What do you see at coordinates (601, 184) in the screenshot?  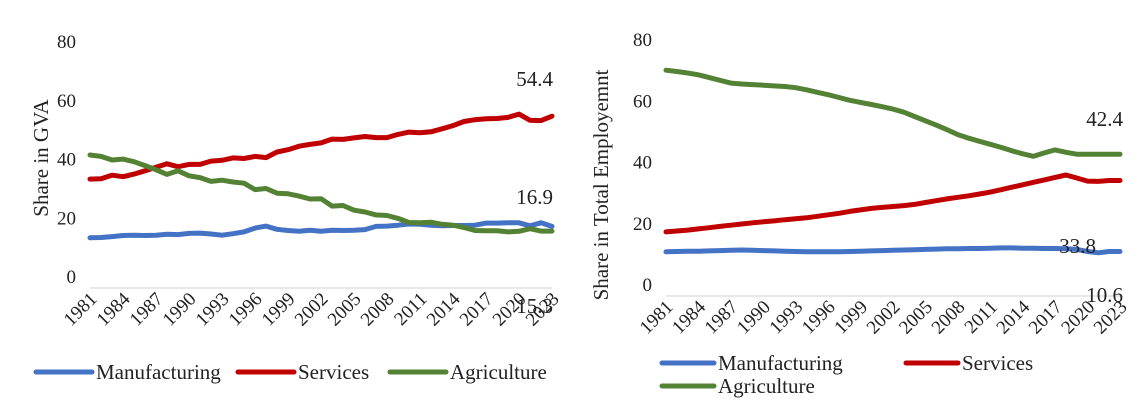 I see `y-axis-label: Share in Total Employemnt` at bounding box center [601, 184].